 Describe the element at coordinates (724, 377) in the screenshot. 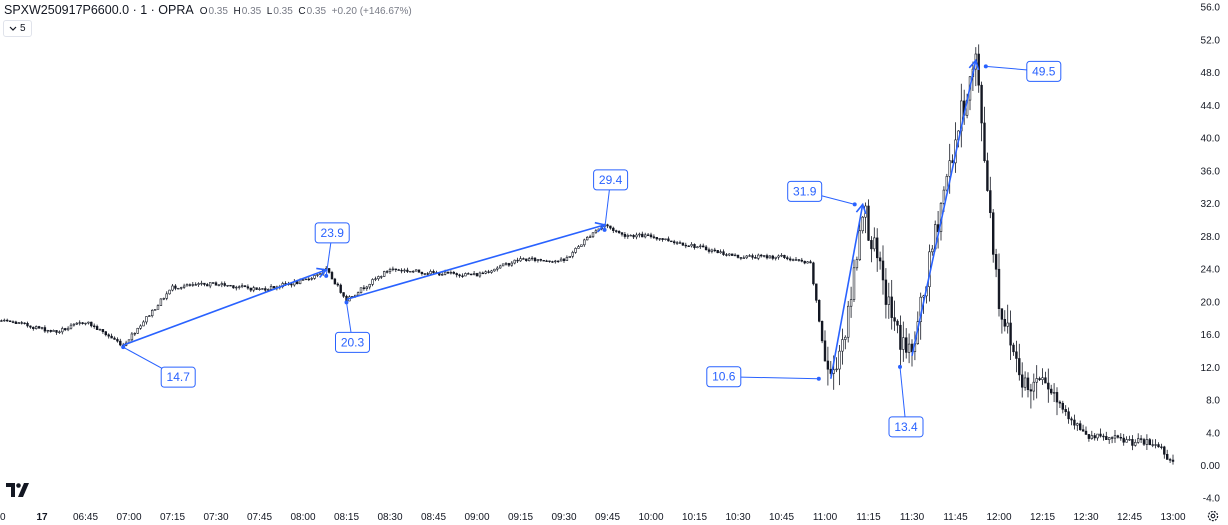

I see `callout-label: 10.6` at that location.